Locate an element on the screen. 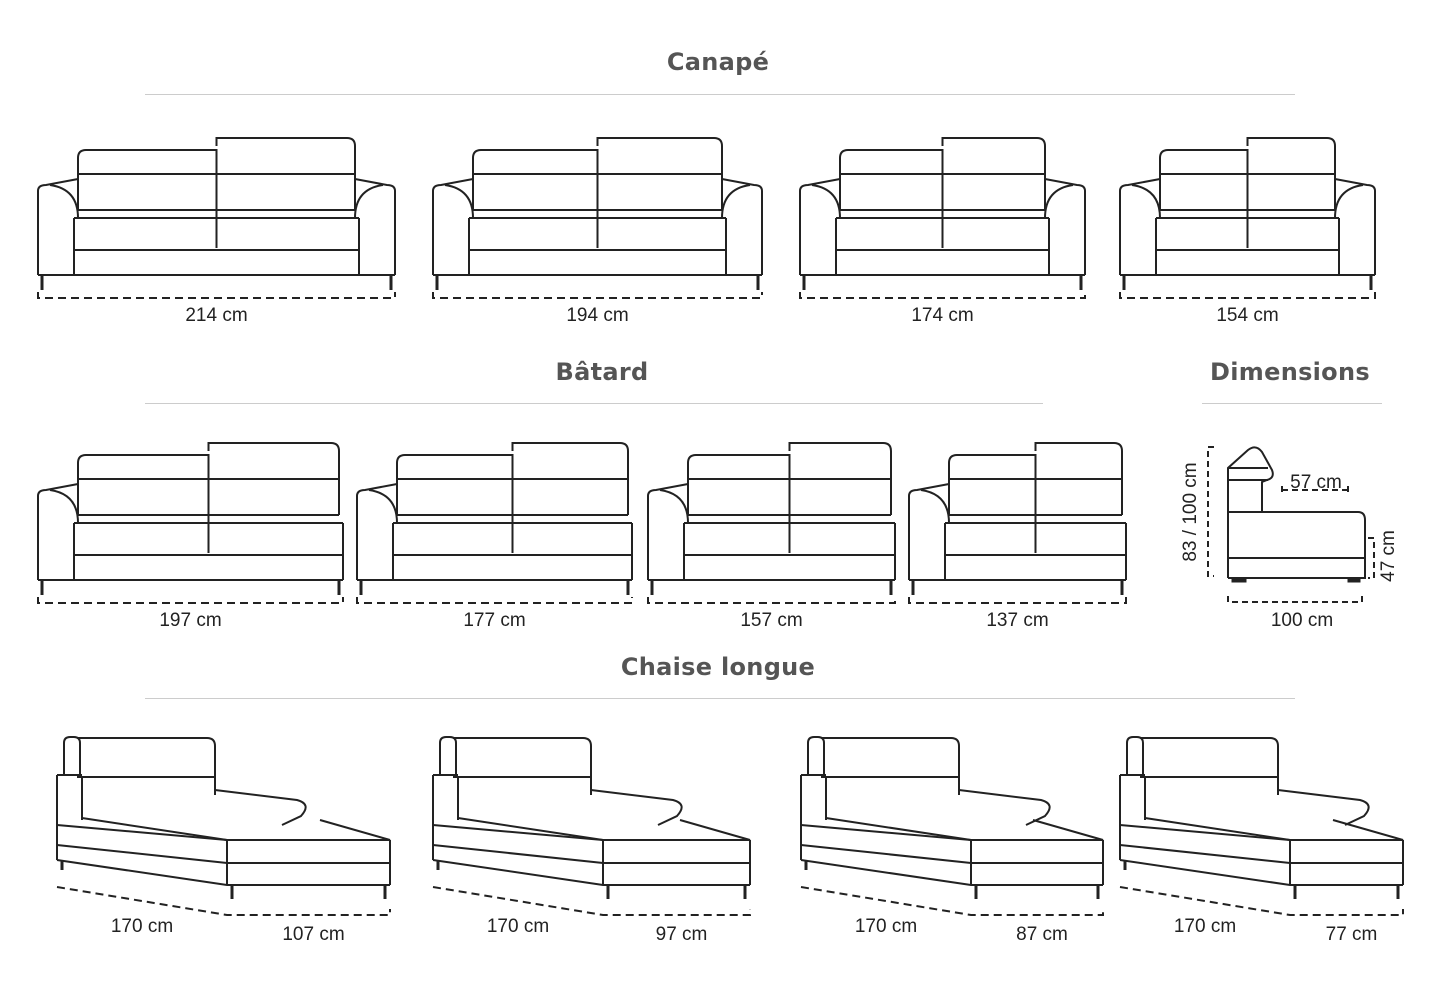 This screenshot has height=1008, width=1440. canape-sofa-2-width-label: 194 cm is located at coordinates (597, 315).